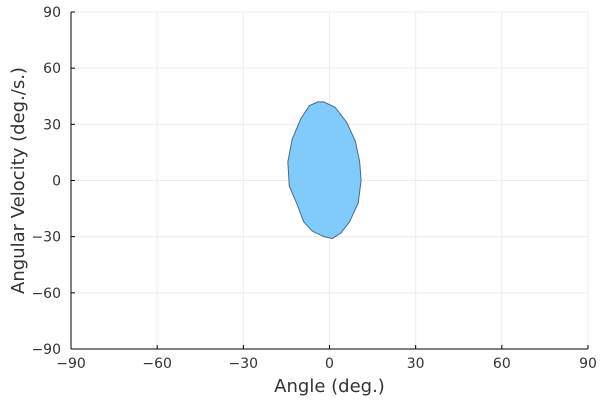 The image size is (600, 400). Describe the element at coordinates (416, 364) in the screenshot. I see `x-tick-label: 30` at that location.